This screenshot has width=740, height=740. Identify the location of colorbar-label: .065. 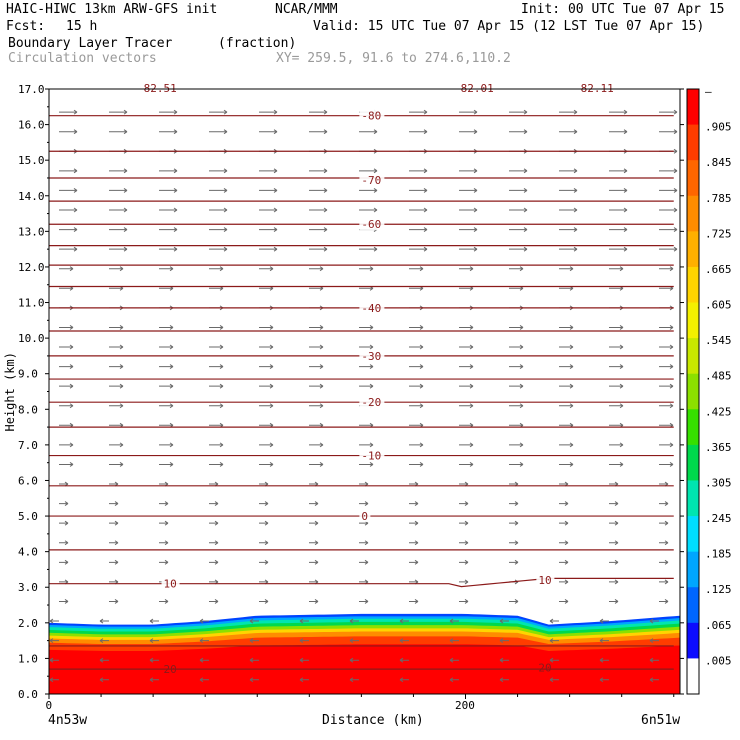
(718, 625).